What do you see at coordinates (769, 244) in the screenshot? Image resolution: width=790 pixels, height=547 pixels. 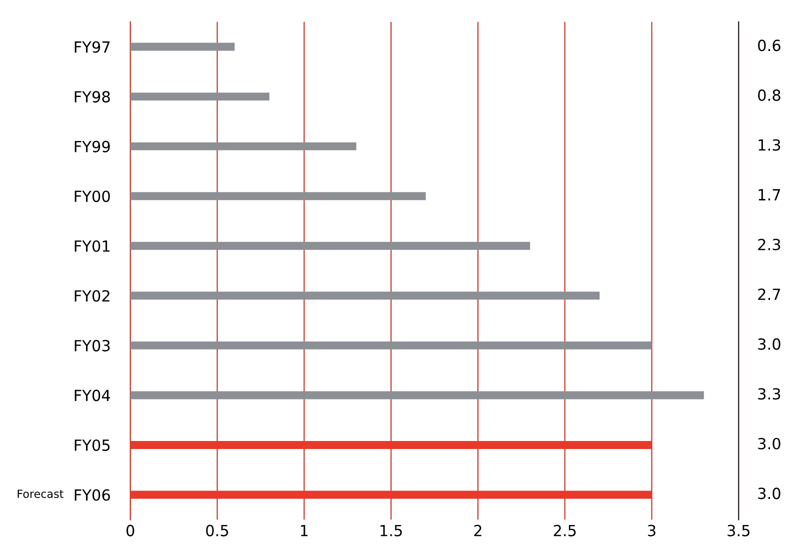 I see `data-label: 2.3` at bounding box center [769, 244].